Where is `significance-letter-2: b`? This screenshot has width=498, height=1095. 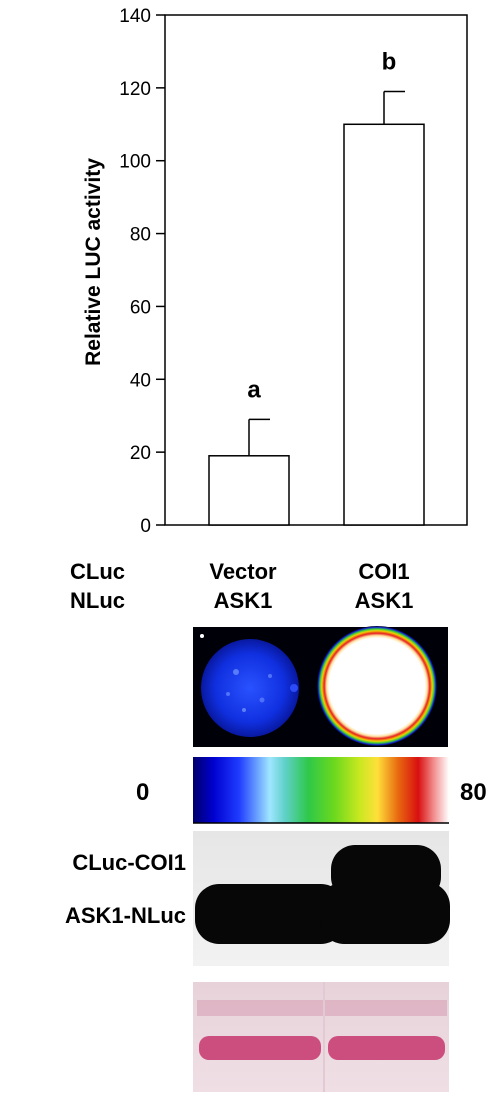
significance-letter-2: b is located at coordinates (389, 62).